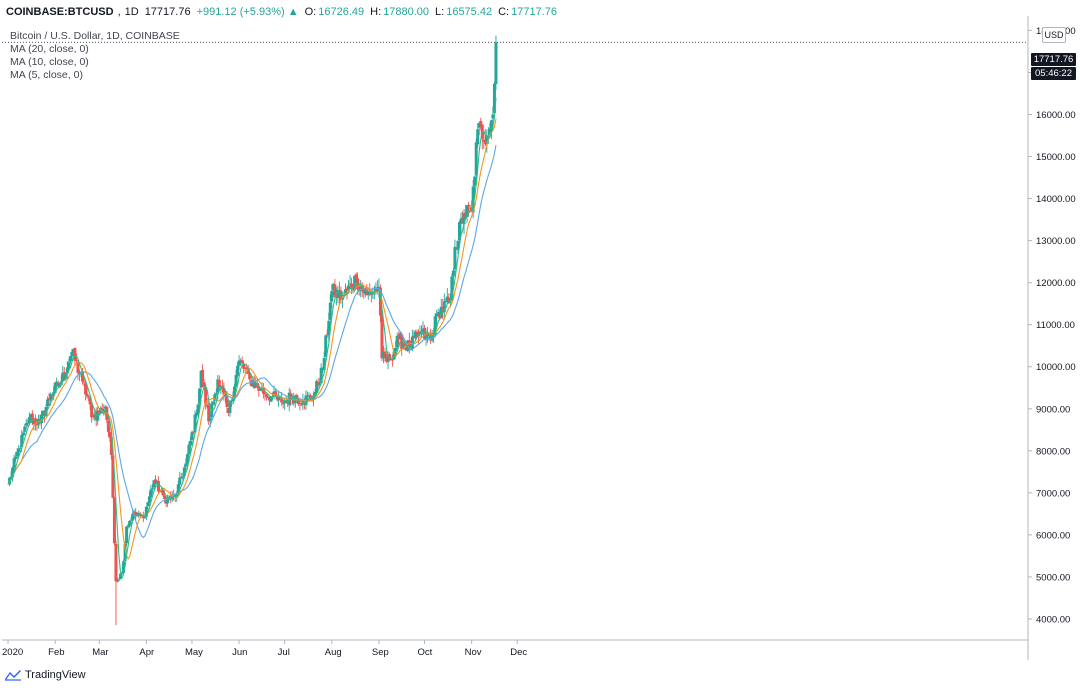  I want to click on footer-brand: TradingView, so click(45, 675).